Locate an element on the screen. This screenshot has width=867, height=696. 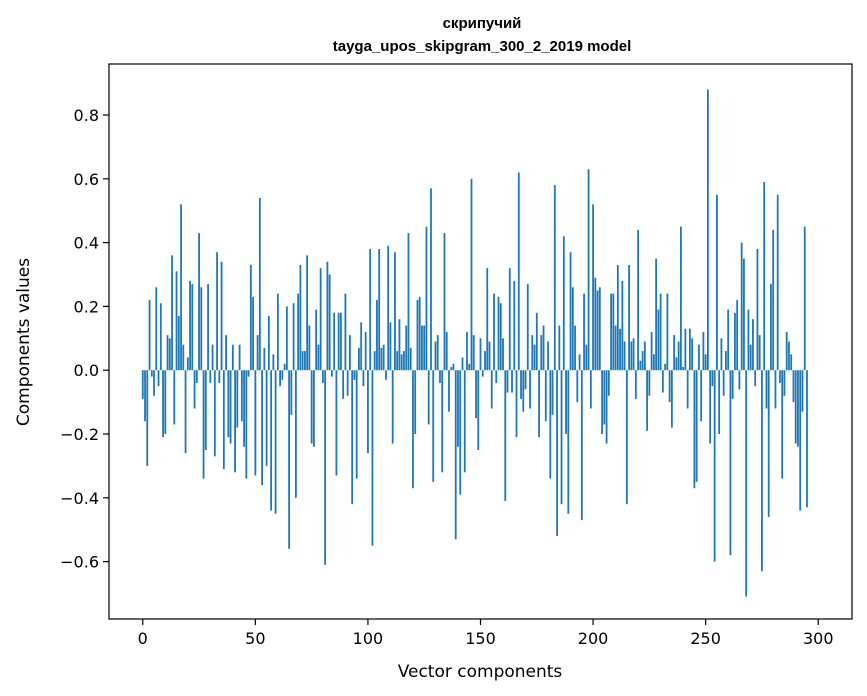
y-tick-label: 0.4 is located at coordinates (86, 243).